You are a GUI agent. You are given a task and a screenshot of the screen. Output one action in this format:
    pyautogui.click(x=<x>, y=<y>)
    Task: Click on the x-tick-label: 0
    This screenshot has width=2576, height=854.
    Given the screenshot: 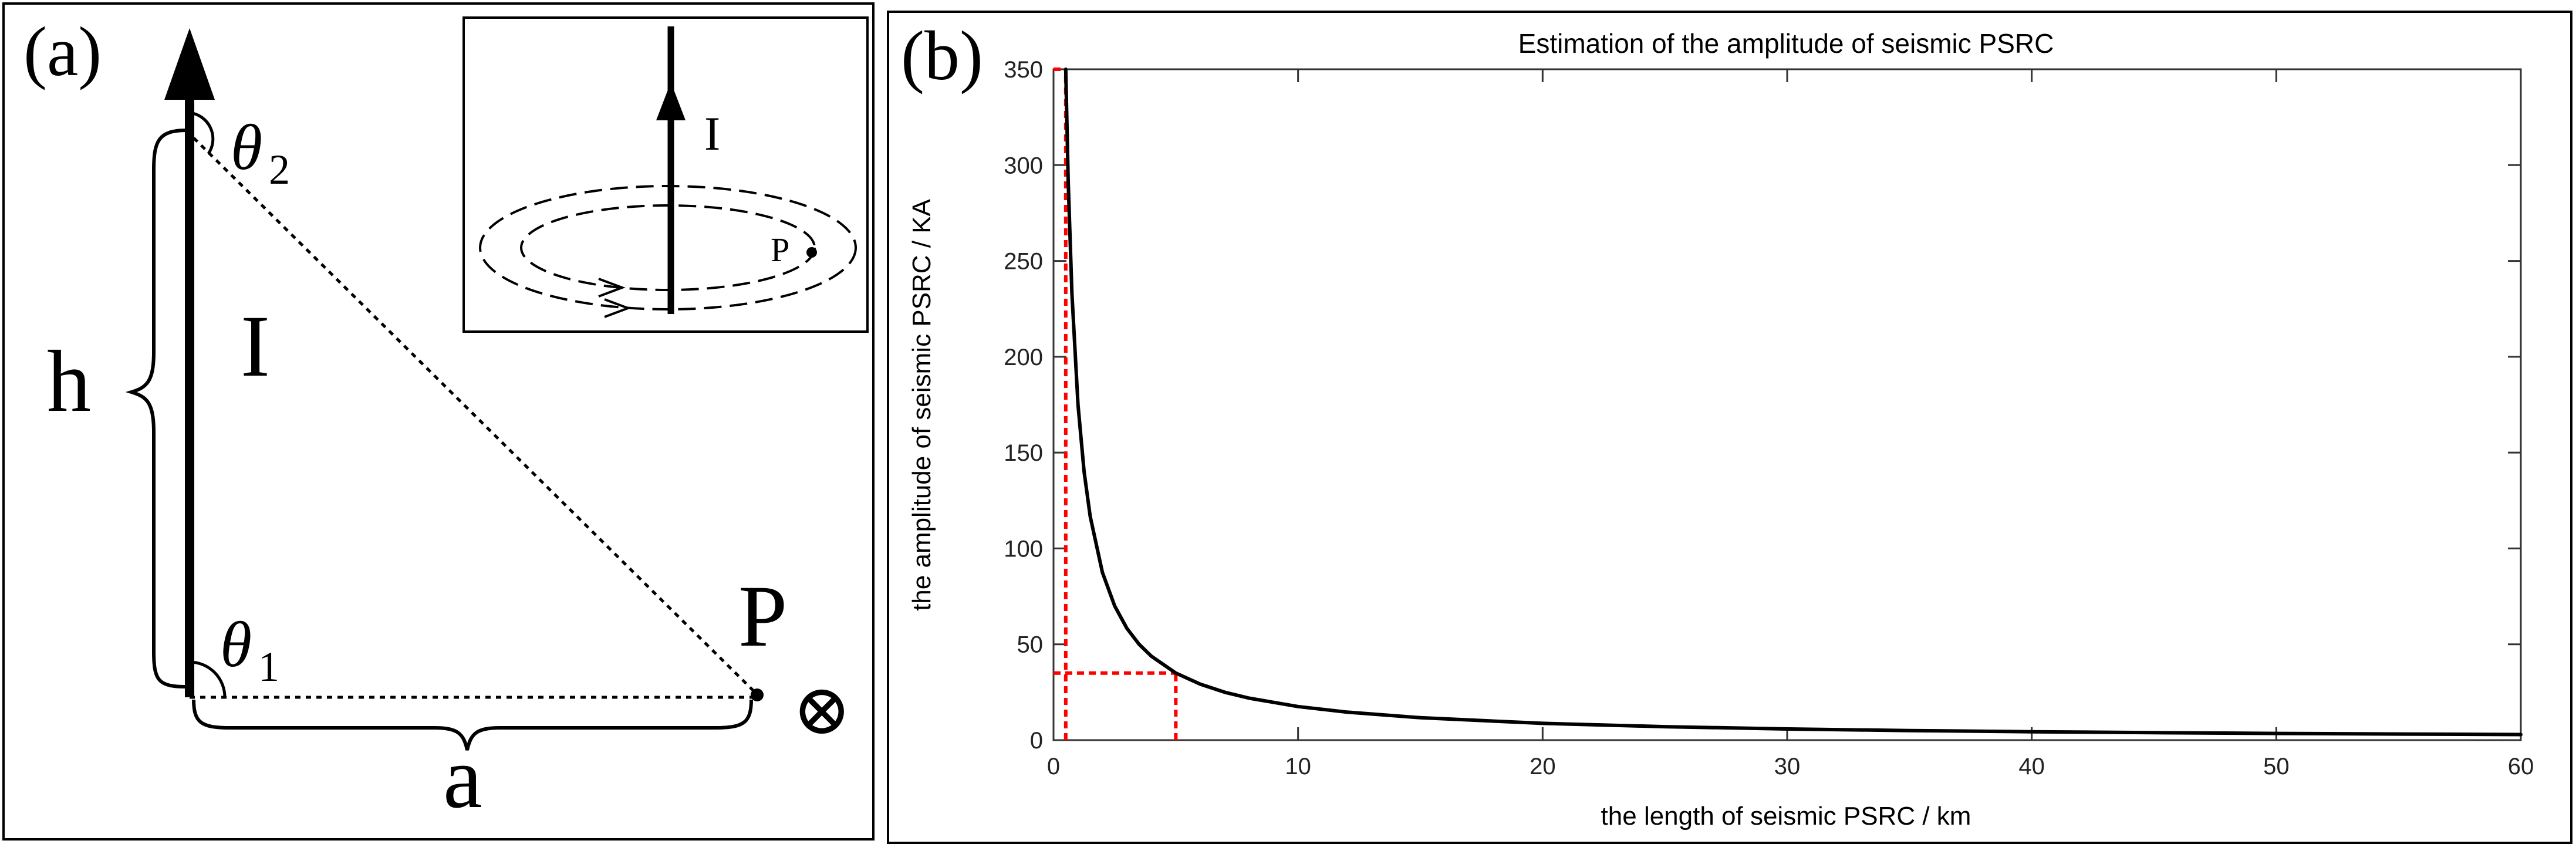 What is the action you would take?
    pyautogui.click(x=1053, y=766)
    